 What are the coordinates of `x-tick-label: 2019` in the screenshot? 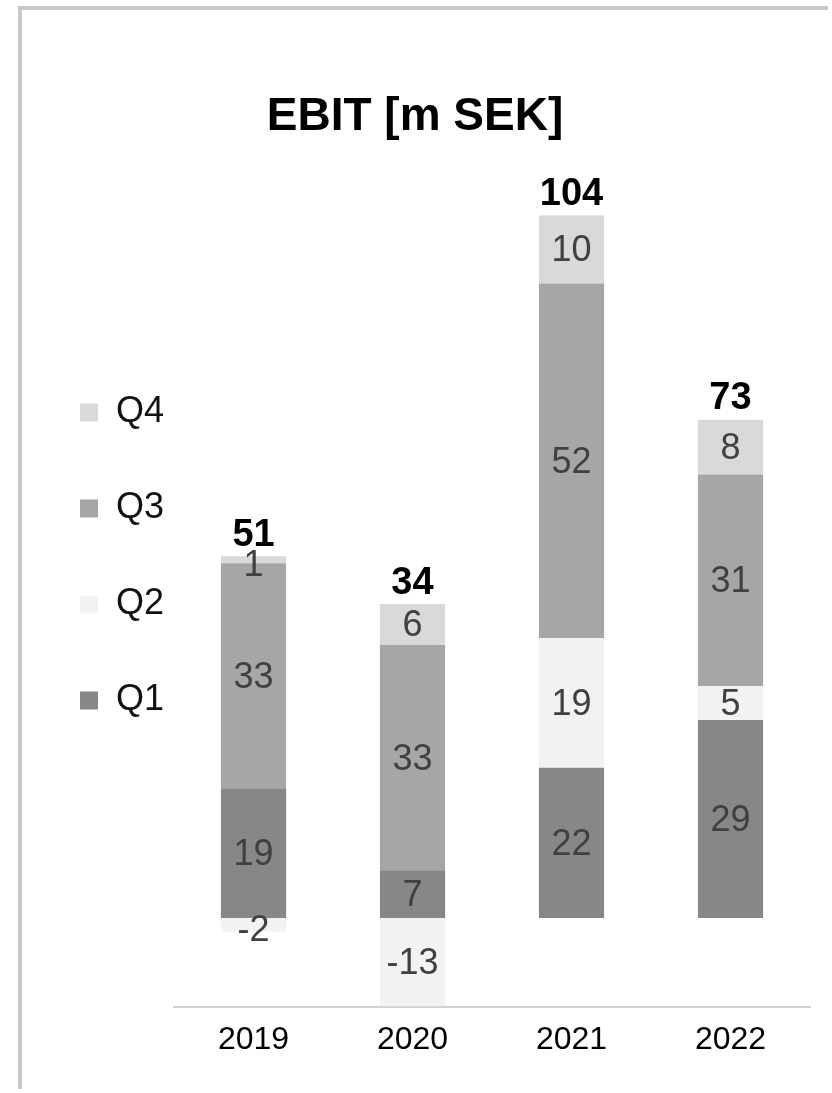 It's located at (253, 1037).